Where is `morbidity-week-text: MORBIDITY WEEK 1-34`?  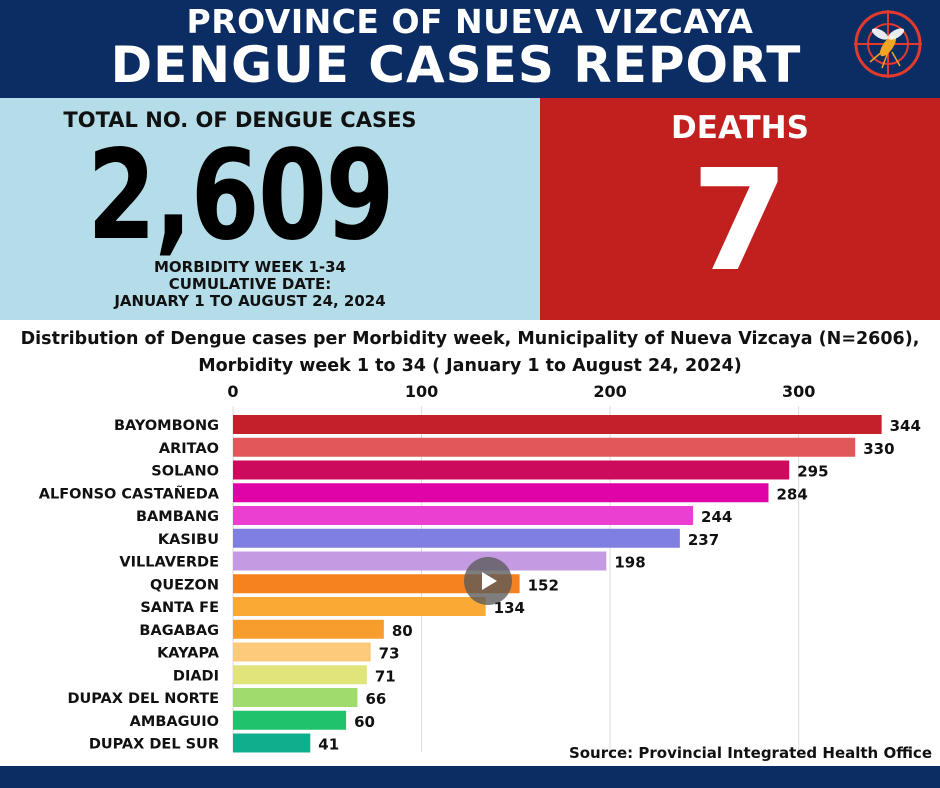 morbidity-week-text: MORBIDITY WEEK 1-34 is located at coordinates (249, 267).